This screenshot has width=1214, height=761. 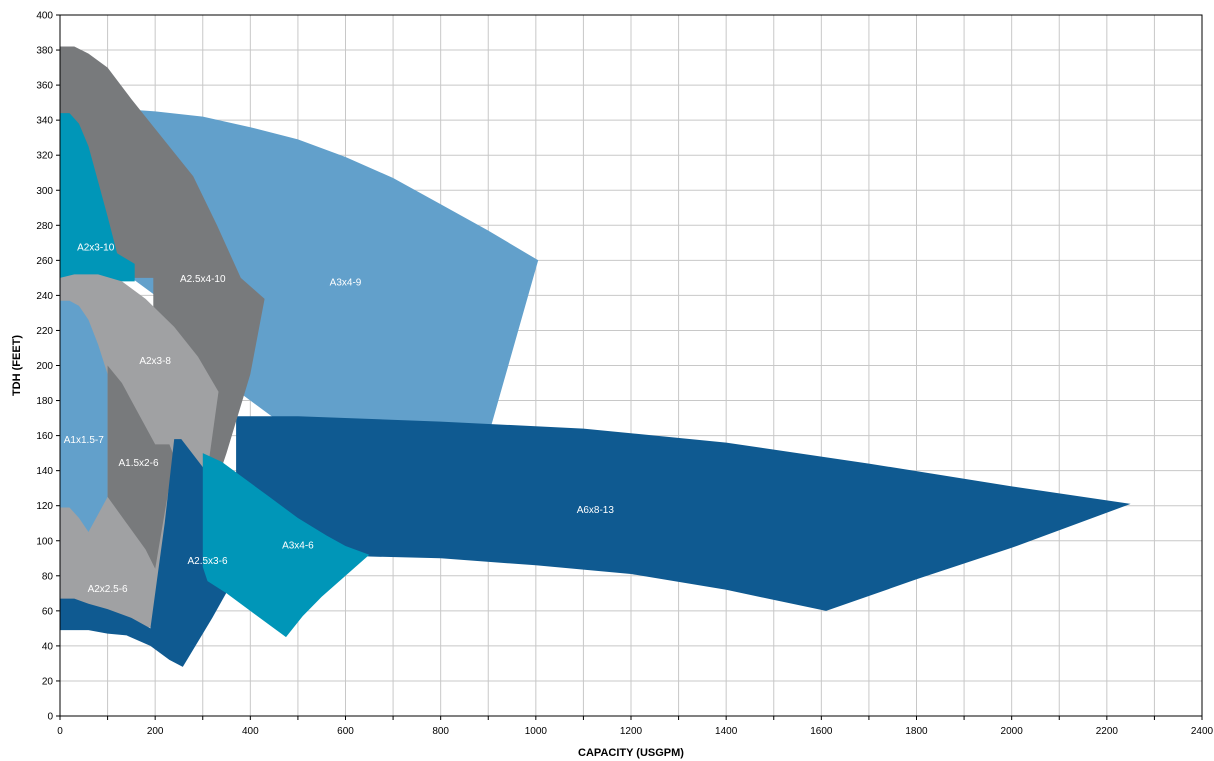 What do you see at coordinates (726, 731) in the screenshot?
I see `x-tick-label: 1400` at bounding box center [726, 731].